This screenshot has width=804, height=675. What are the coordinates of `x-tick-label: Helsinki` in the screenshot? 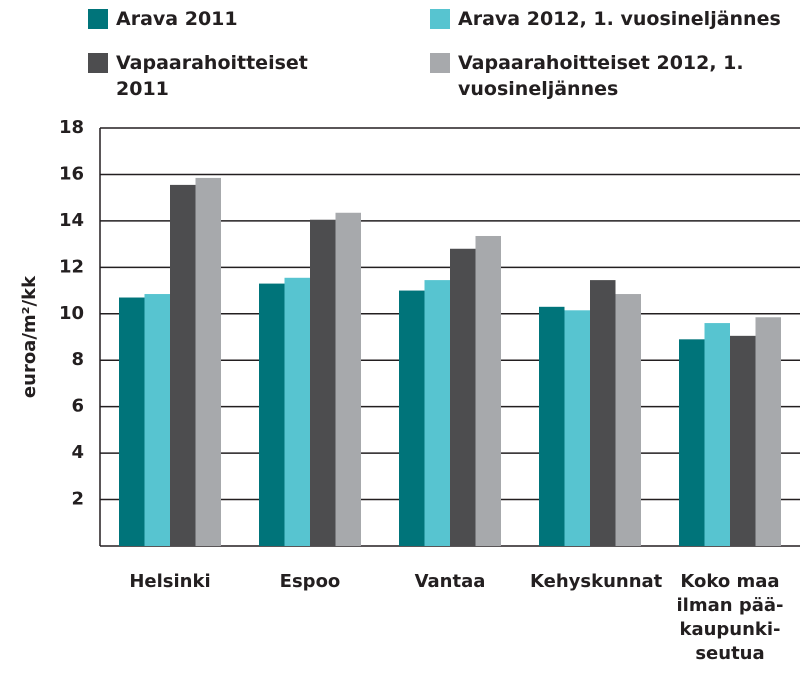 It's located at (170, 581).